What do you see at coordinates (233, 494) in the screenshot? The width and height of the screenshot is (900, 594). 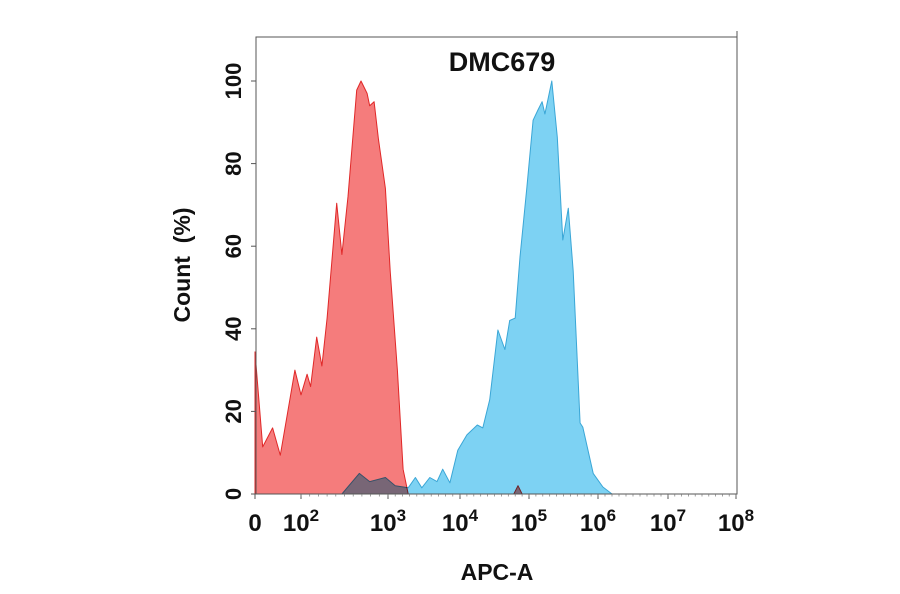 I see `y-tick-label: 0` at bounding box center [233, 494].